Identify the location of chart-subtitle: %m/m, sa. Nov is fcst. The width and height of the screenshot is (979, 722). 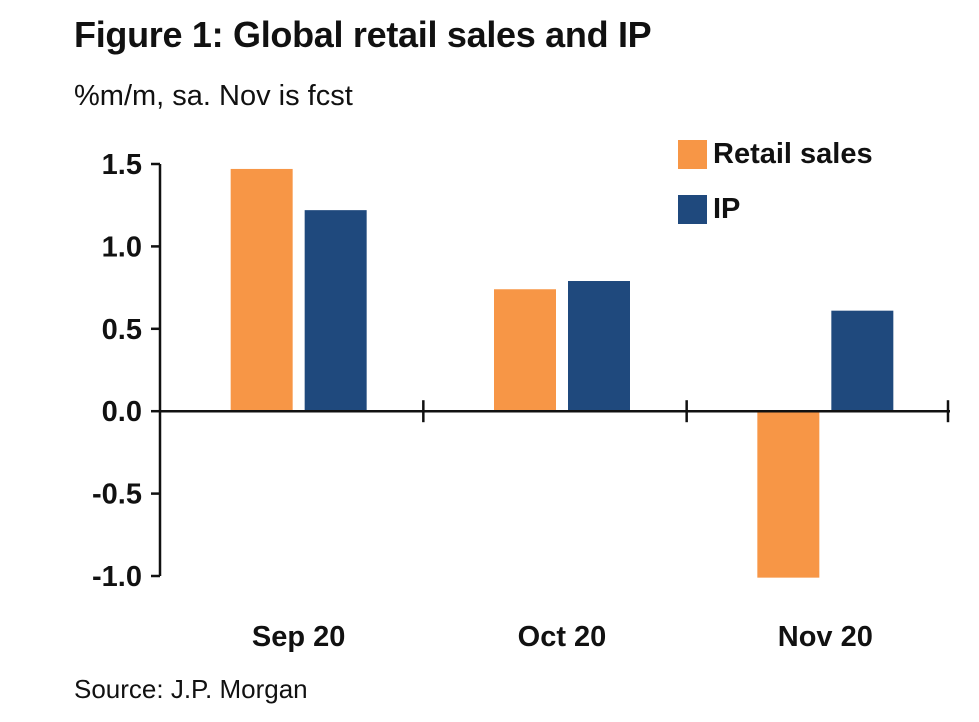
(213, 96).